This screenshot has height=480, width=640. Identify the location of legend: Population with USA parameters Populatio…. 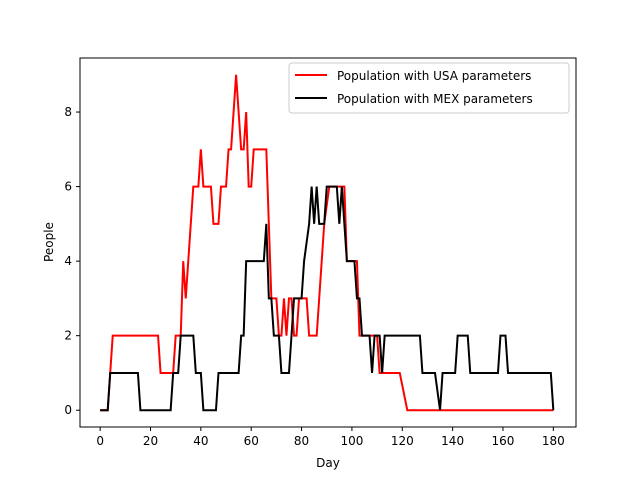
(429, 88).